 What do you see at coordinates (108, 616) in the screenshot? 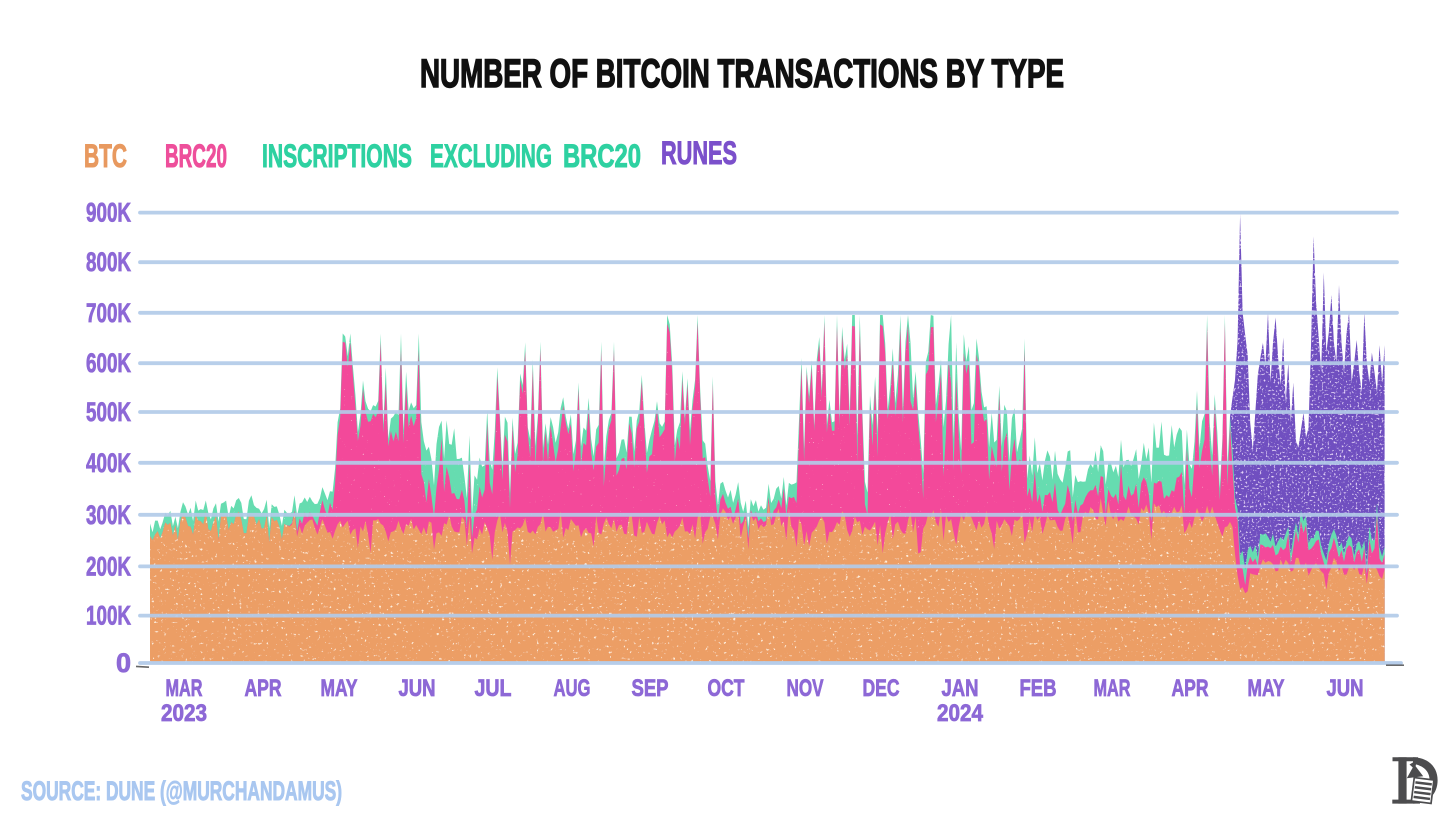
I see `svg-text: 100K` at bounding box center [108, 616].